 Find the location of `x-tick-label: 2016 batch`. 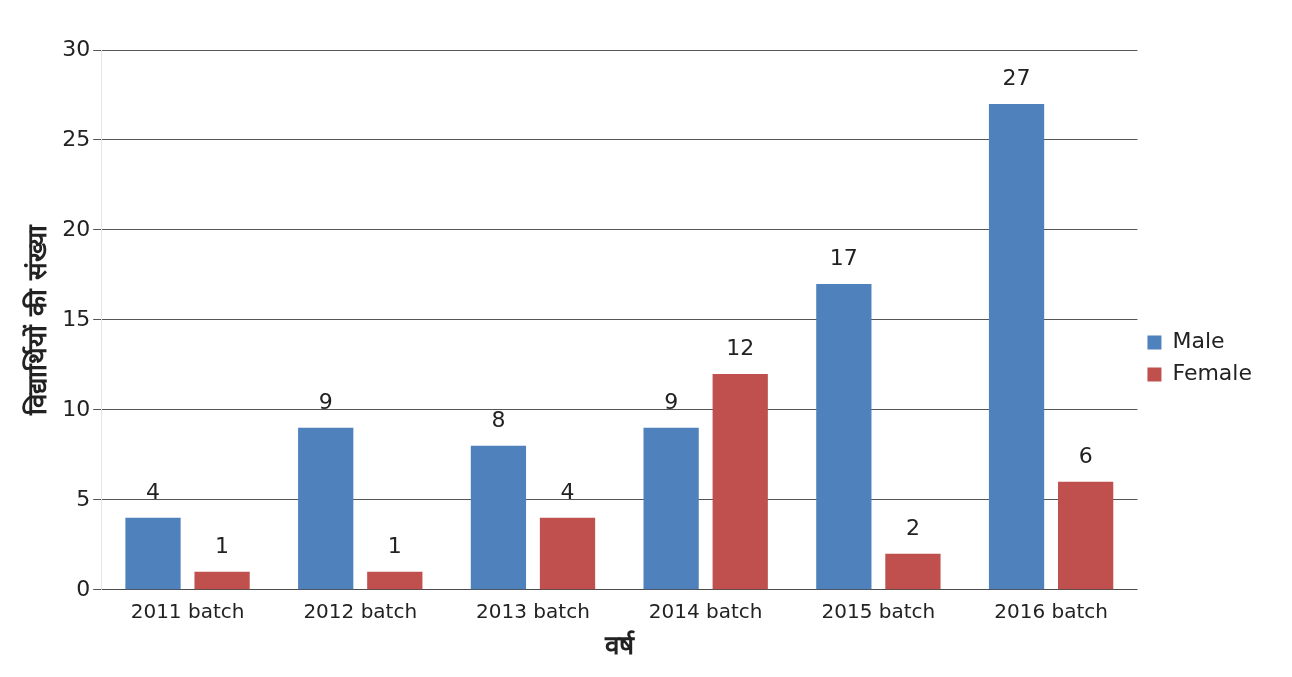

x-tick-label: 2016 batch is located at coordinates (1051, 611).